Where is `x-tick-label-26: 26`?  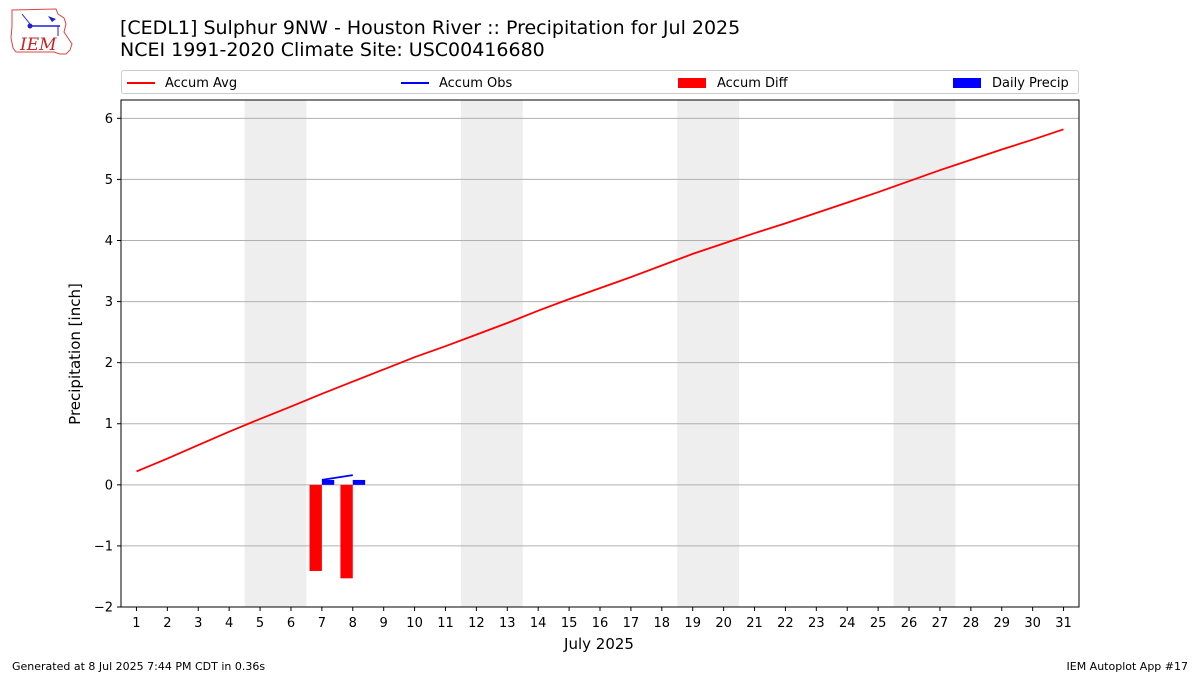
x-tick-label-26: 26 is located at coordinates (909, 623).